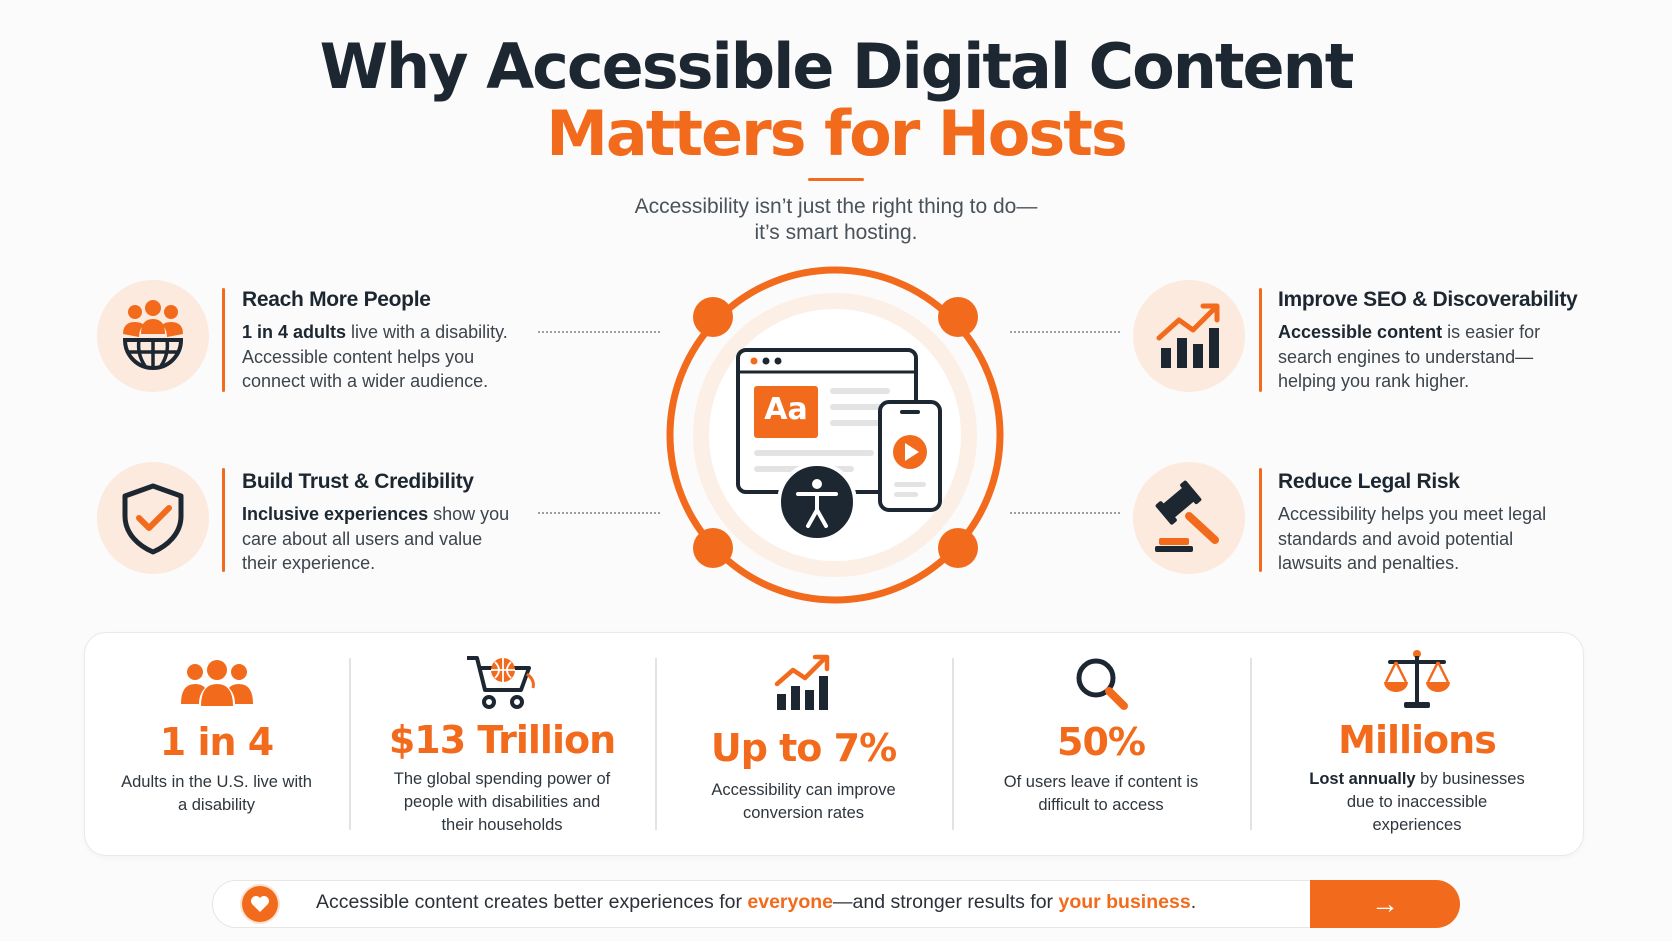 The image size is (1672, 941). I want to click on font-sample-text: Aa, so click(786, 409).